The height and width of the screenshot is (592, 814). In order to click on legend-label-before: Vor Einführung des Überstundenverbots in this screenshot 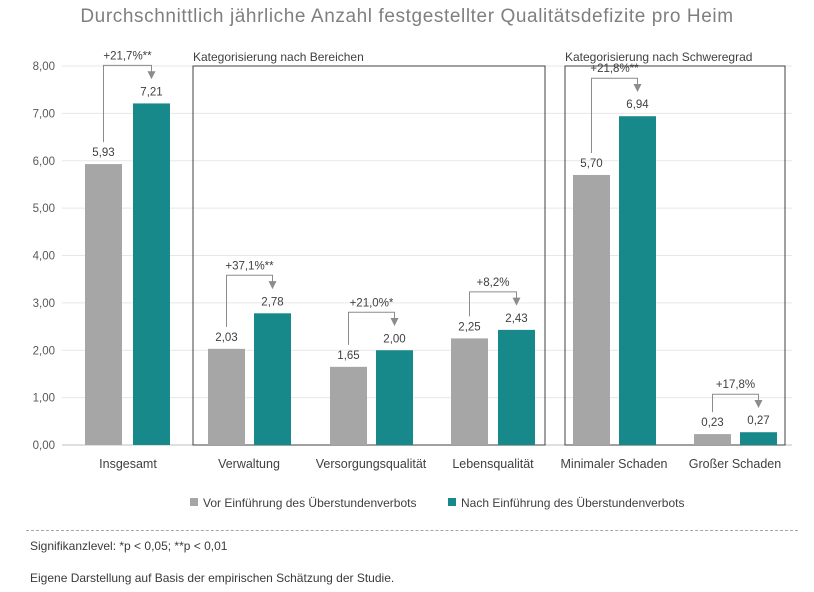, I will do `click(309, 503)`.